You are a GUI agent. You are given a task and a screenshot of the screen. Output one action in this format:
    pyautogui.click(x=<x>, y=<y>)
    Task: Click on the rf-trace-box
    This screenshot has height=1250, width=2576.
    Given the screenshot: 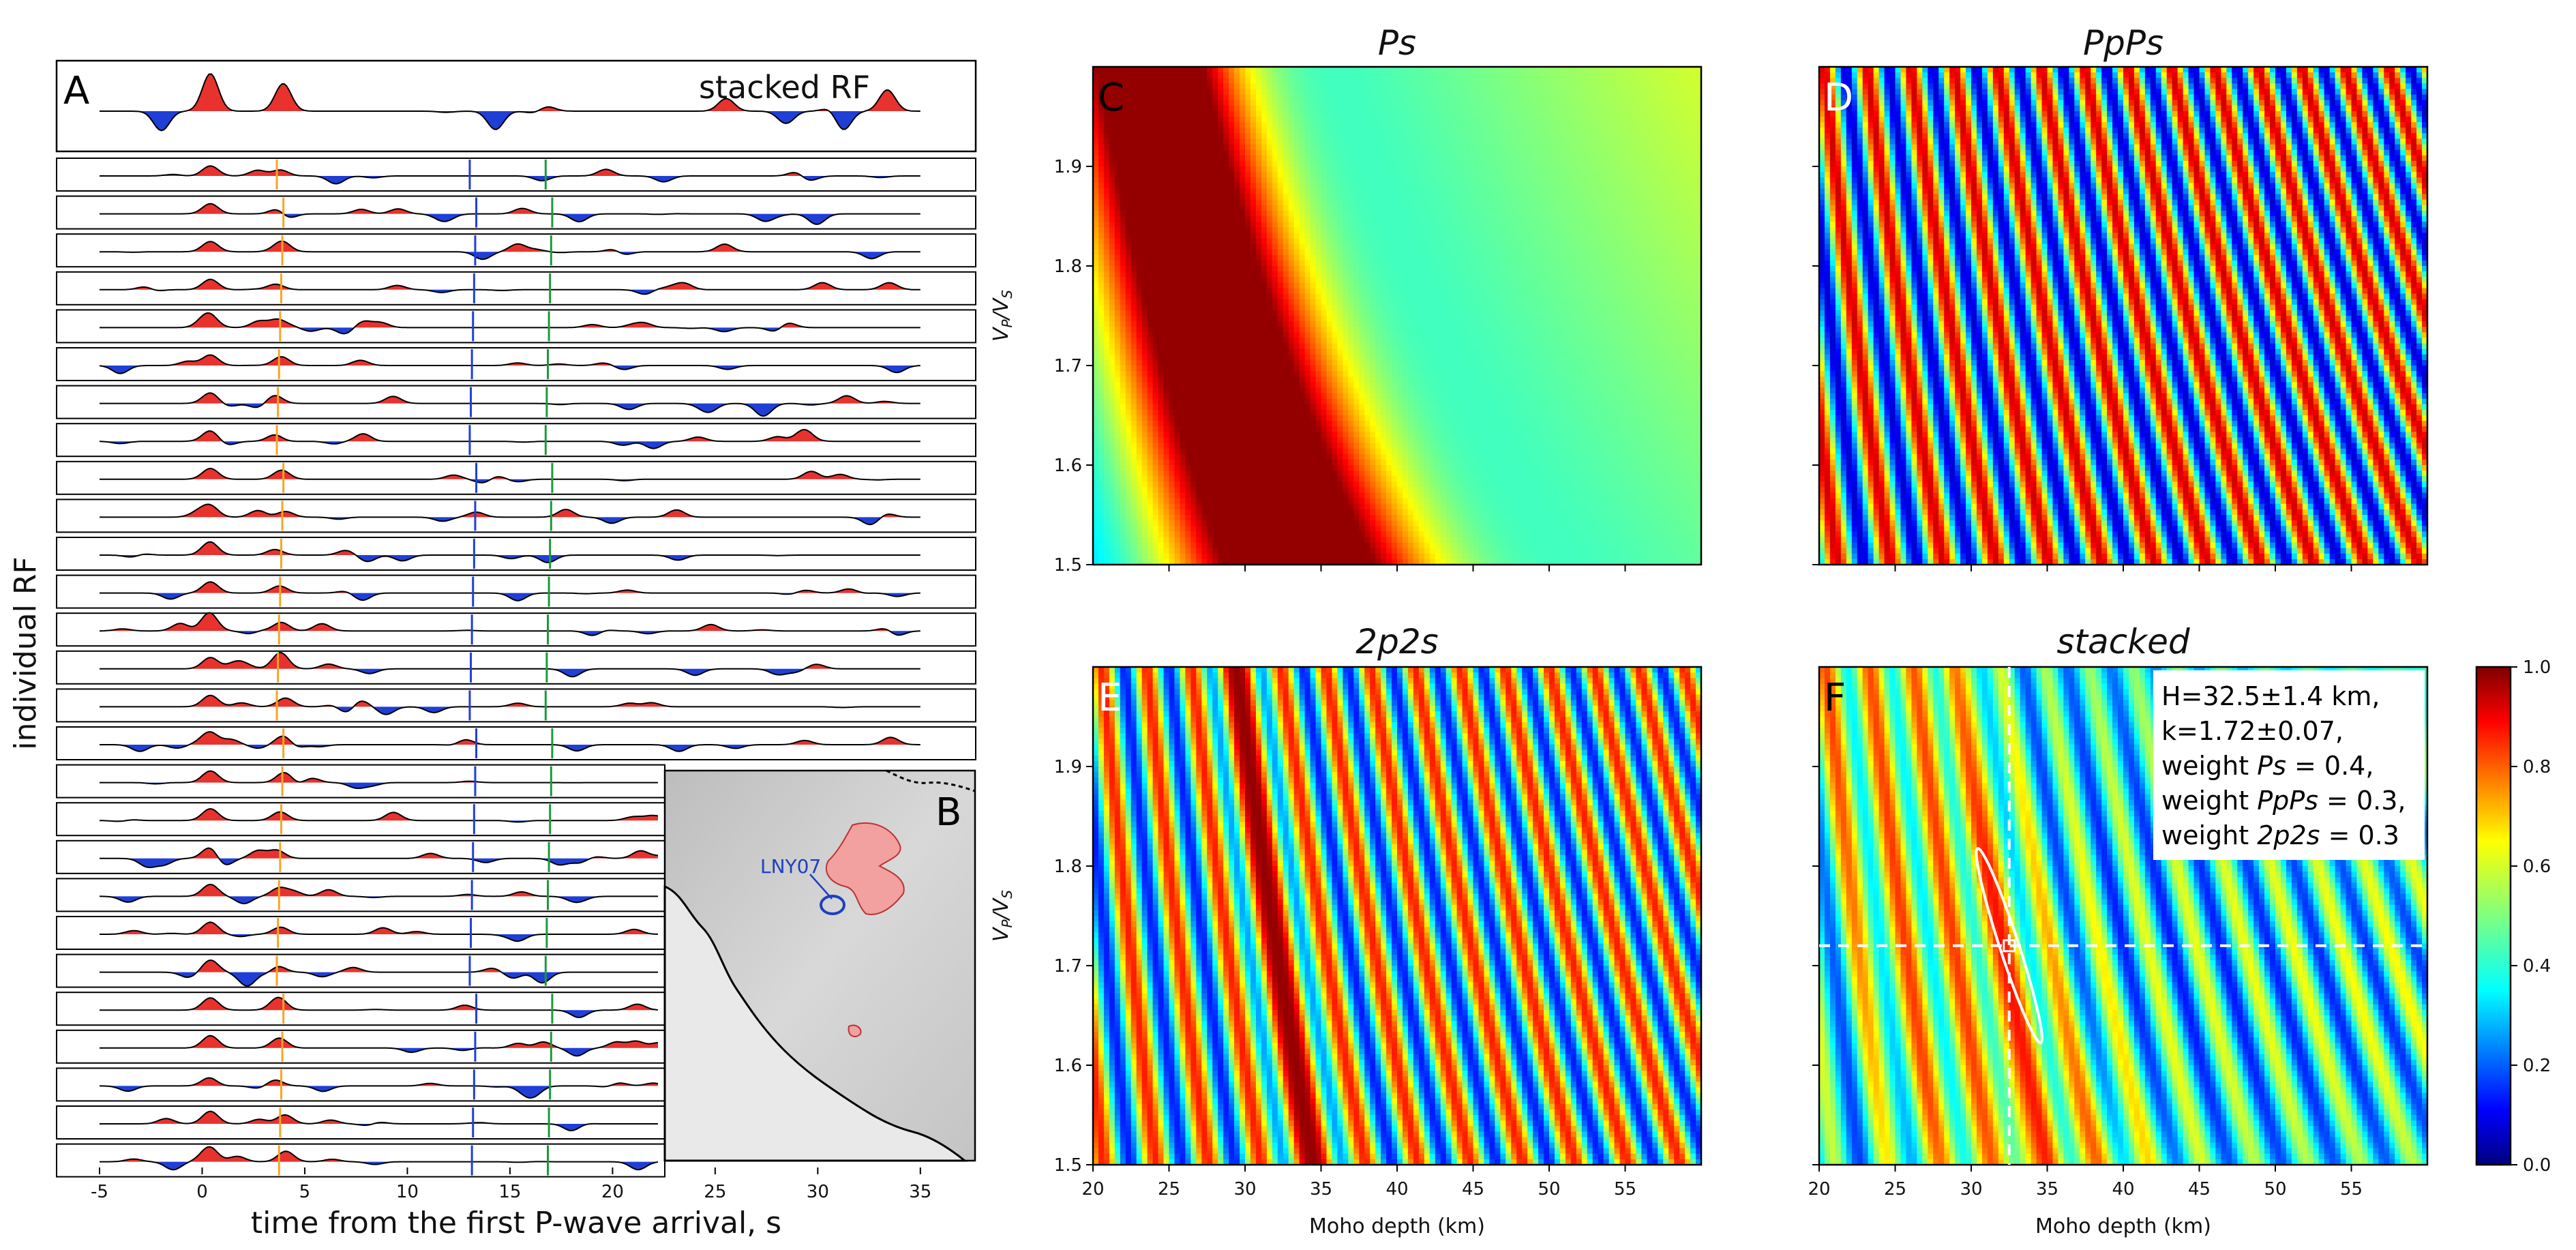 What is the action you would take?
    pyautogui.click(x=360, y=1122)
    